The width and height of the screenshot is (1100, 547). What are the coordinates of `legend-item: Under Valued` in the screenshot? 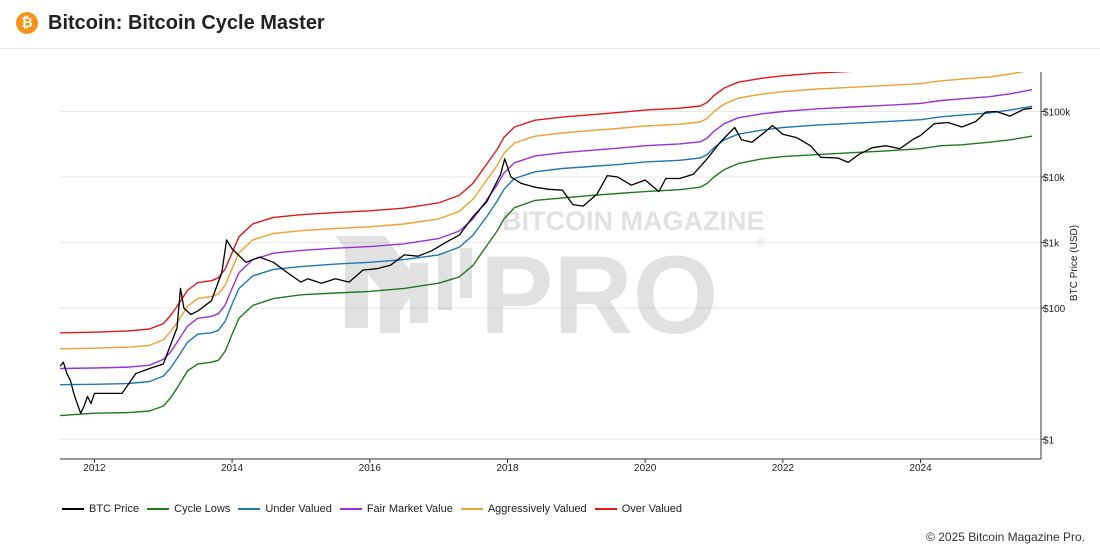 It's located at (285, 509).